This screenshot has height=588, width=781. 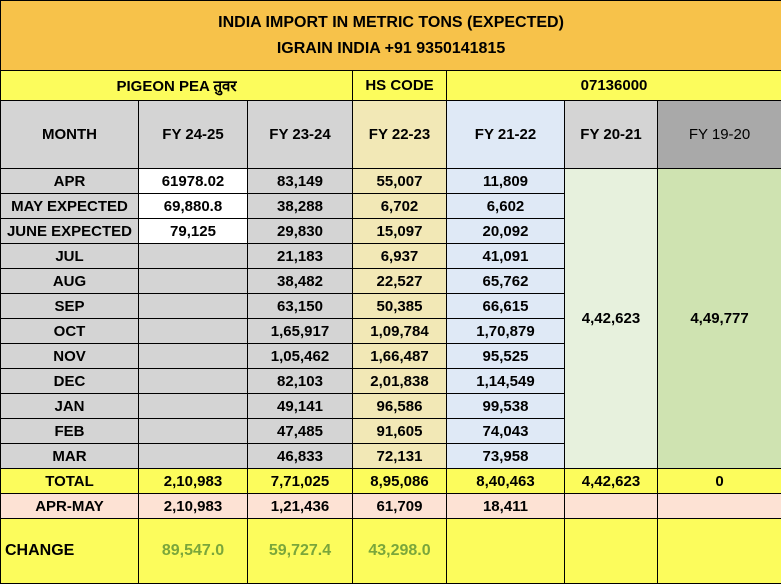 What do you see at coordinates (193, 231) in the screenshot?
I see `fy2425-cell: 79,125` at bounding box center [193, 231].